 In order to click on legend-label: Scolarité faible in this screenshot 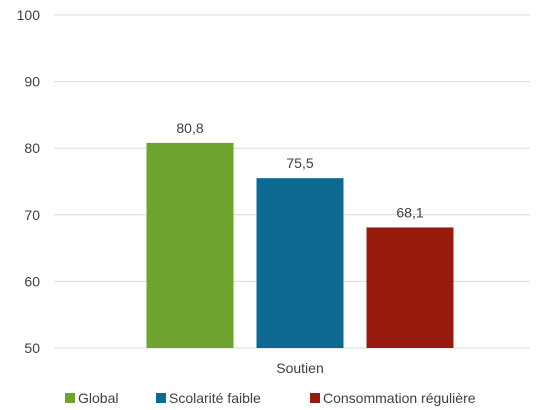, I will do `click(215, 398)`.